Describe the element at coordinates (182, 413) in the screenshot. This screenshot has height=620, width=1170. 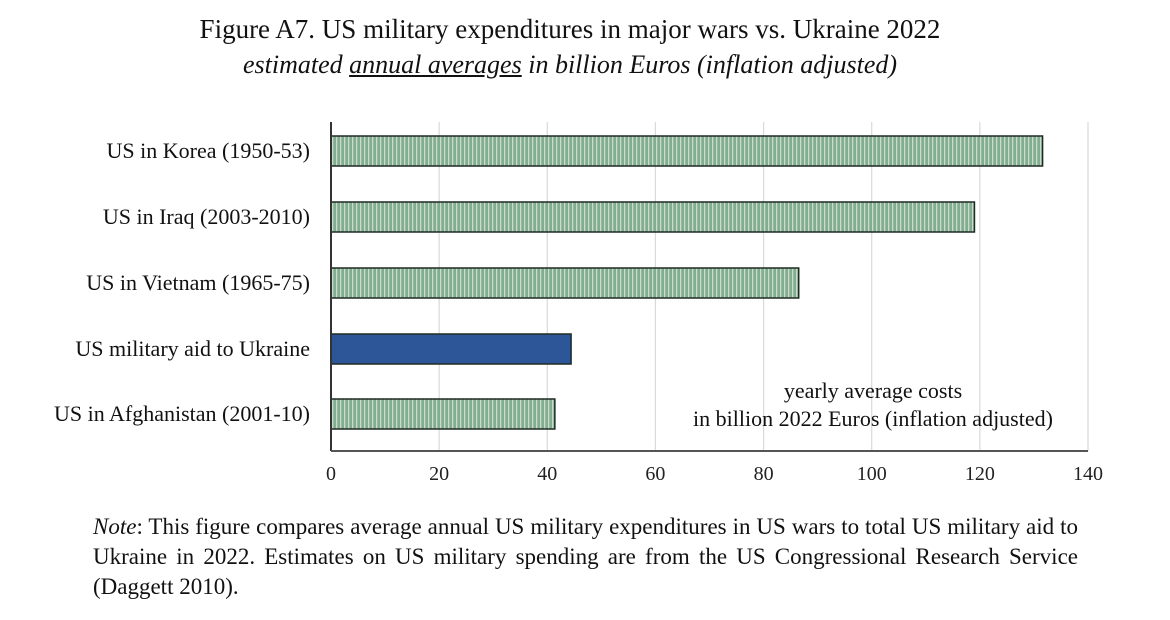
I see `category-label: US in Afghanistan (2001-10)` at that location.